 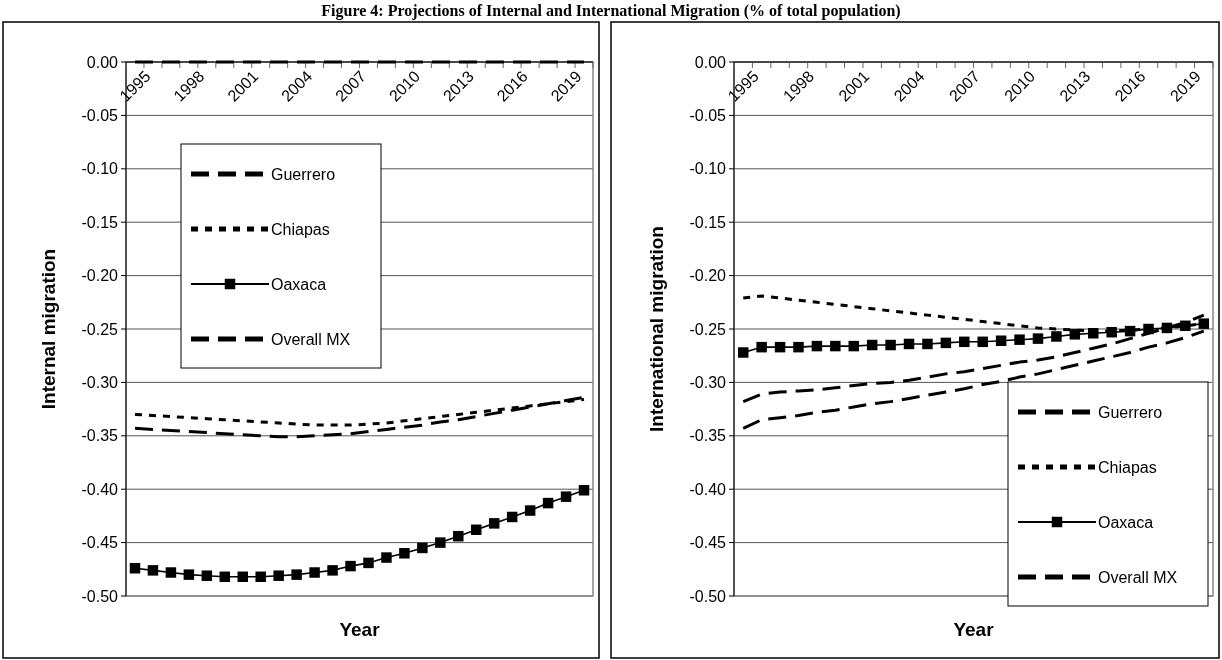 What do you see at coordinates (611, 11) in the screenshot?
I see `chart-title: Figure 4: Projections of Internal and International Migration (% of total population)` at bounding box center [611, 11].